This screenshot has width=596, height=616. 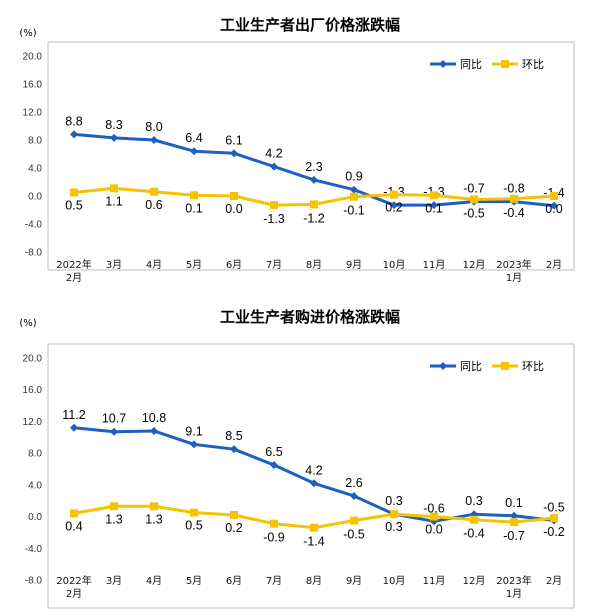 I want to click on data-label: 11.2, so click(x=73, y=415).